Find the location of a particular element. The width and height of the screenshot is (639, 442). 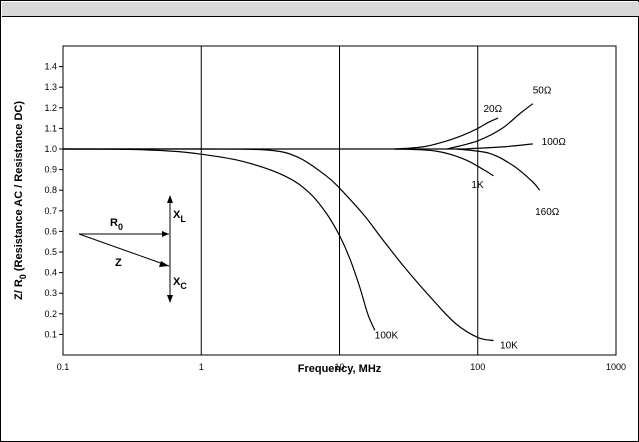

x-tick-label-10: 10 is located at coordinates (339, 367).